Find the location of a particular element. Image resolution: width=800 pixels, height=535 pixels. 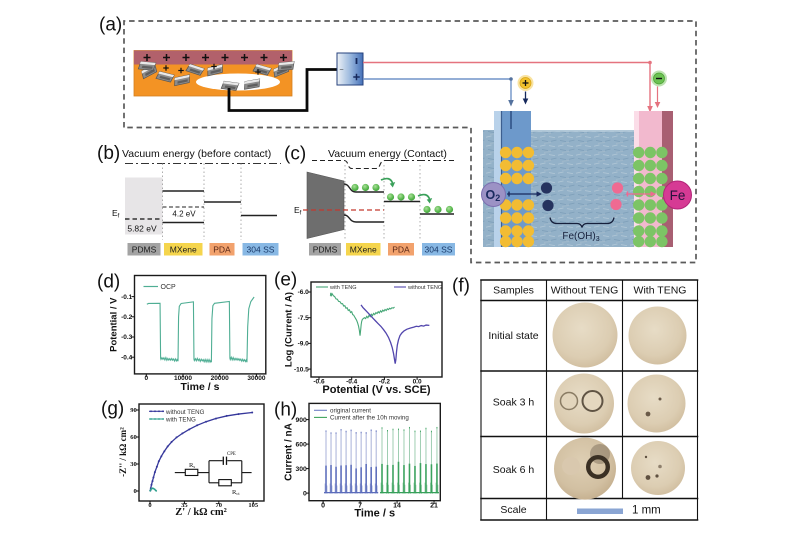

svg-text: 1 mm is located at coordinates (646, 511).